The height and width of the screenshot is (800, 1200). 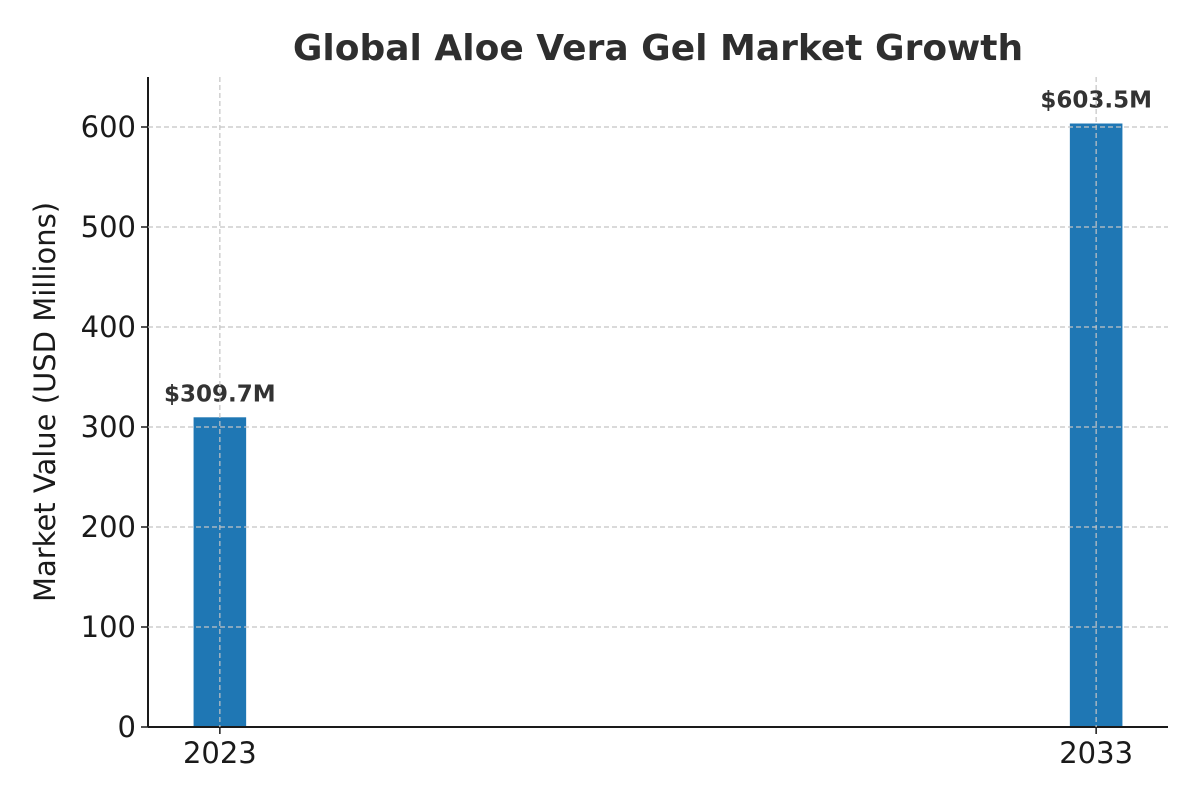 What do you see at coordinates (108, 327) in the screenshot?
I see `y-tick-label: 400` at bounding box center [108, 327].